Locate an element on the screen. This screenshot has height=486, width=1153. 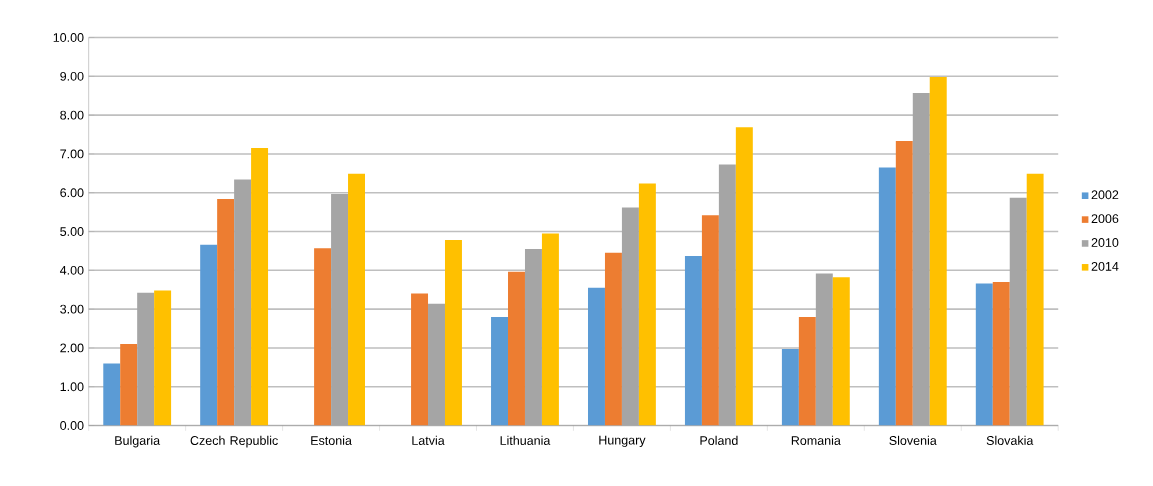
legend-label: 2002 is located at coordinates (1105, 195).